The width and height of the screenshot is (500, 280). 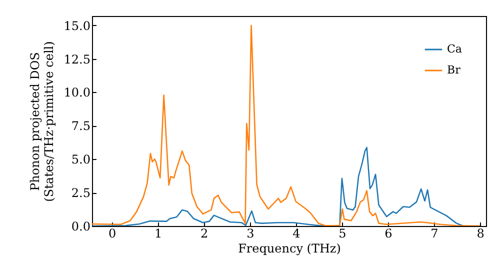 What do you see at coordinates (80, 126) in the screenshot?
I see `y-tick-label: 7.5` at bounding box center [80, 126].